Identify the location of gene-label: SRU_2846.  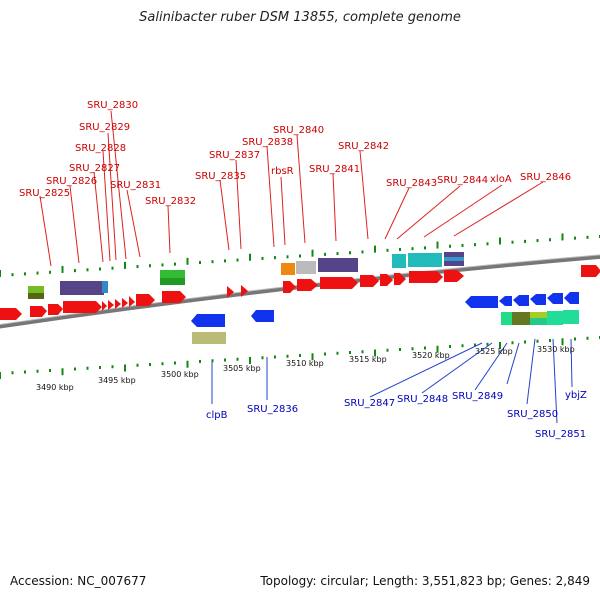
(545, 177).